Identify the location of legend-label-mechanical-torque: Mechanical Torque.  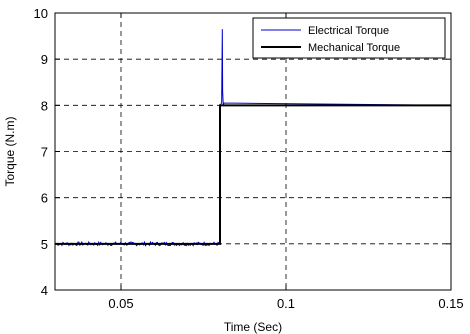
(354, 48).